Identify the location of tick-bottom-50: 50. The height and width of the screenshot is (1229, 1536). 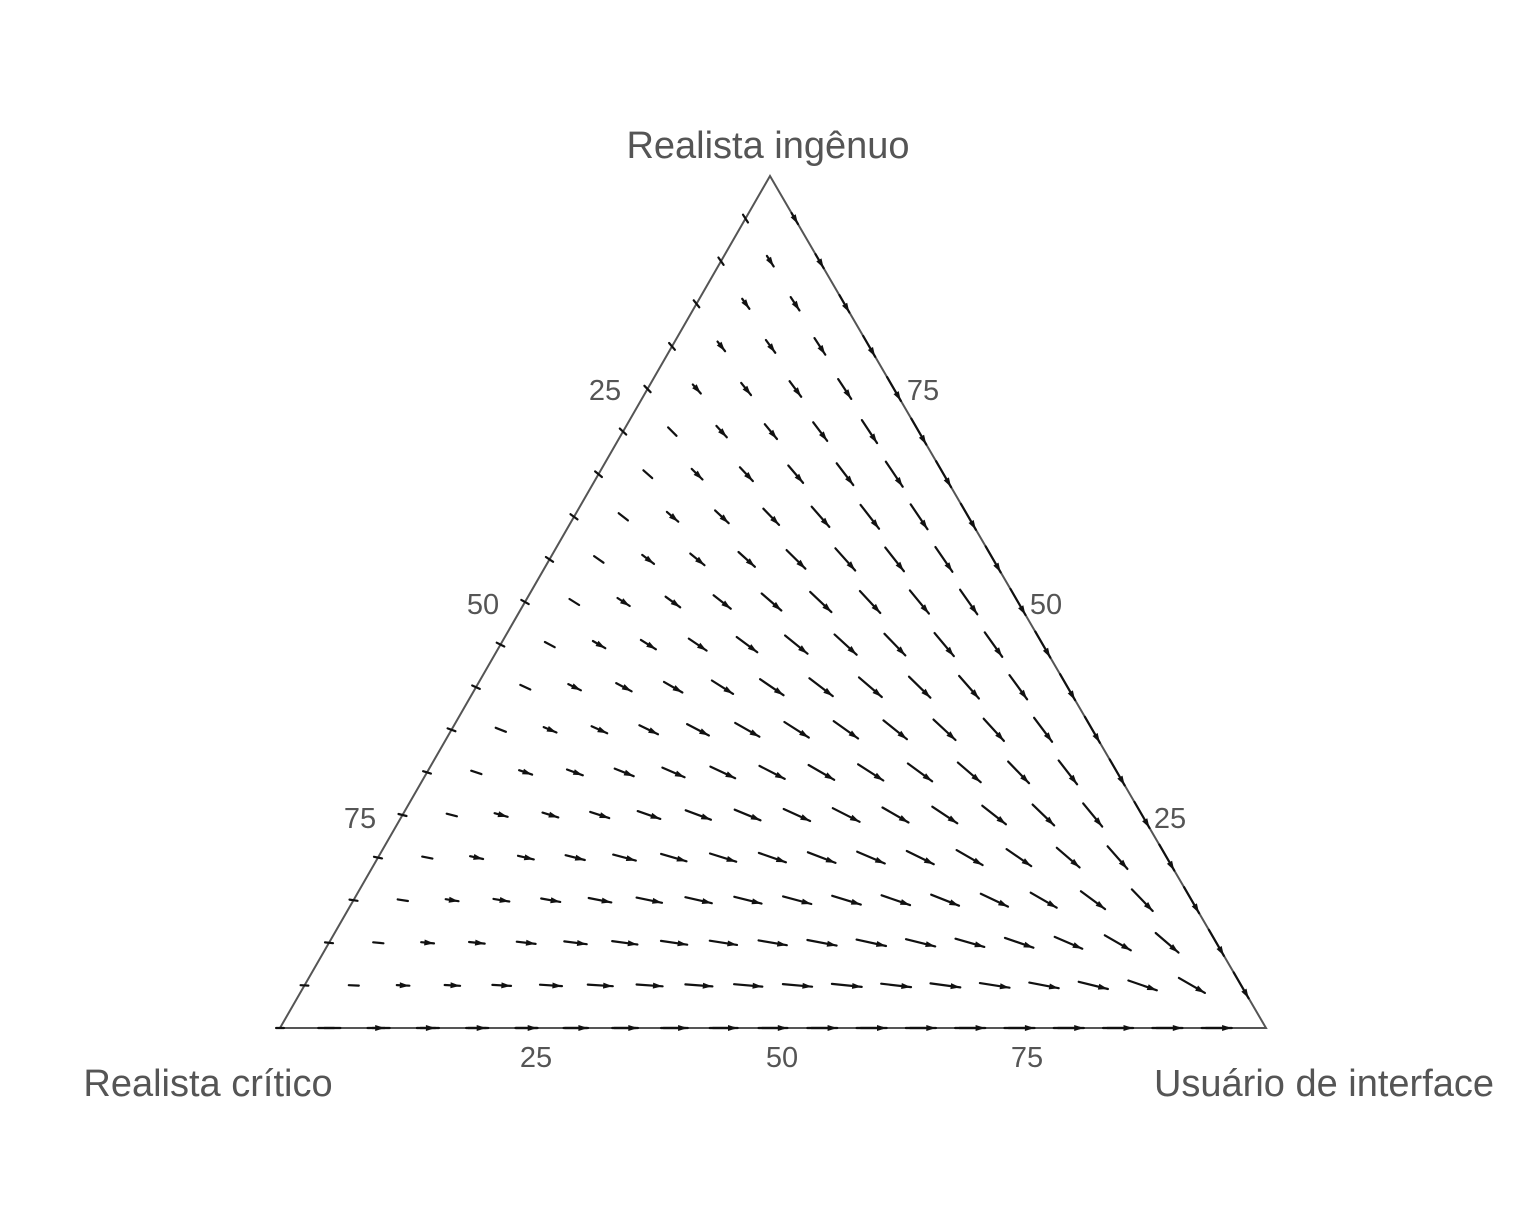
(782, 1058).